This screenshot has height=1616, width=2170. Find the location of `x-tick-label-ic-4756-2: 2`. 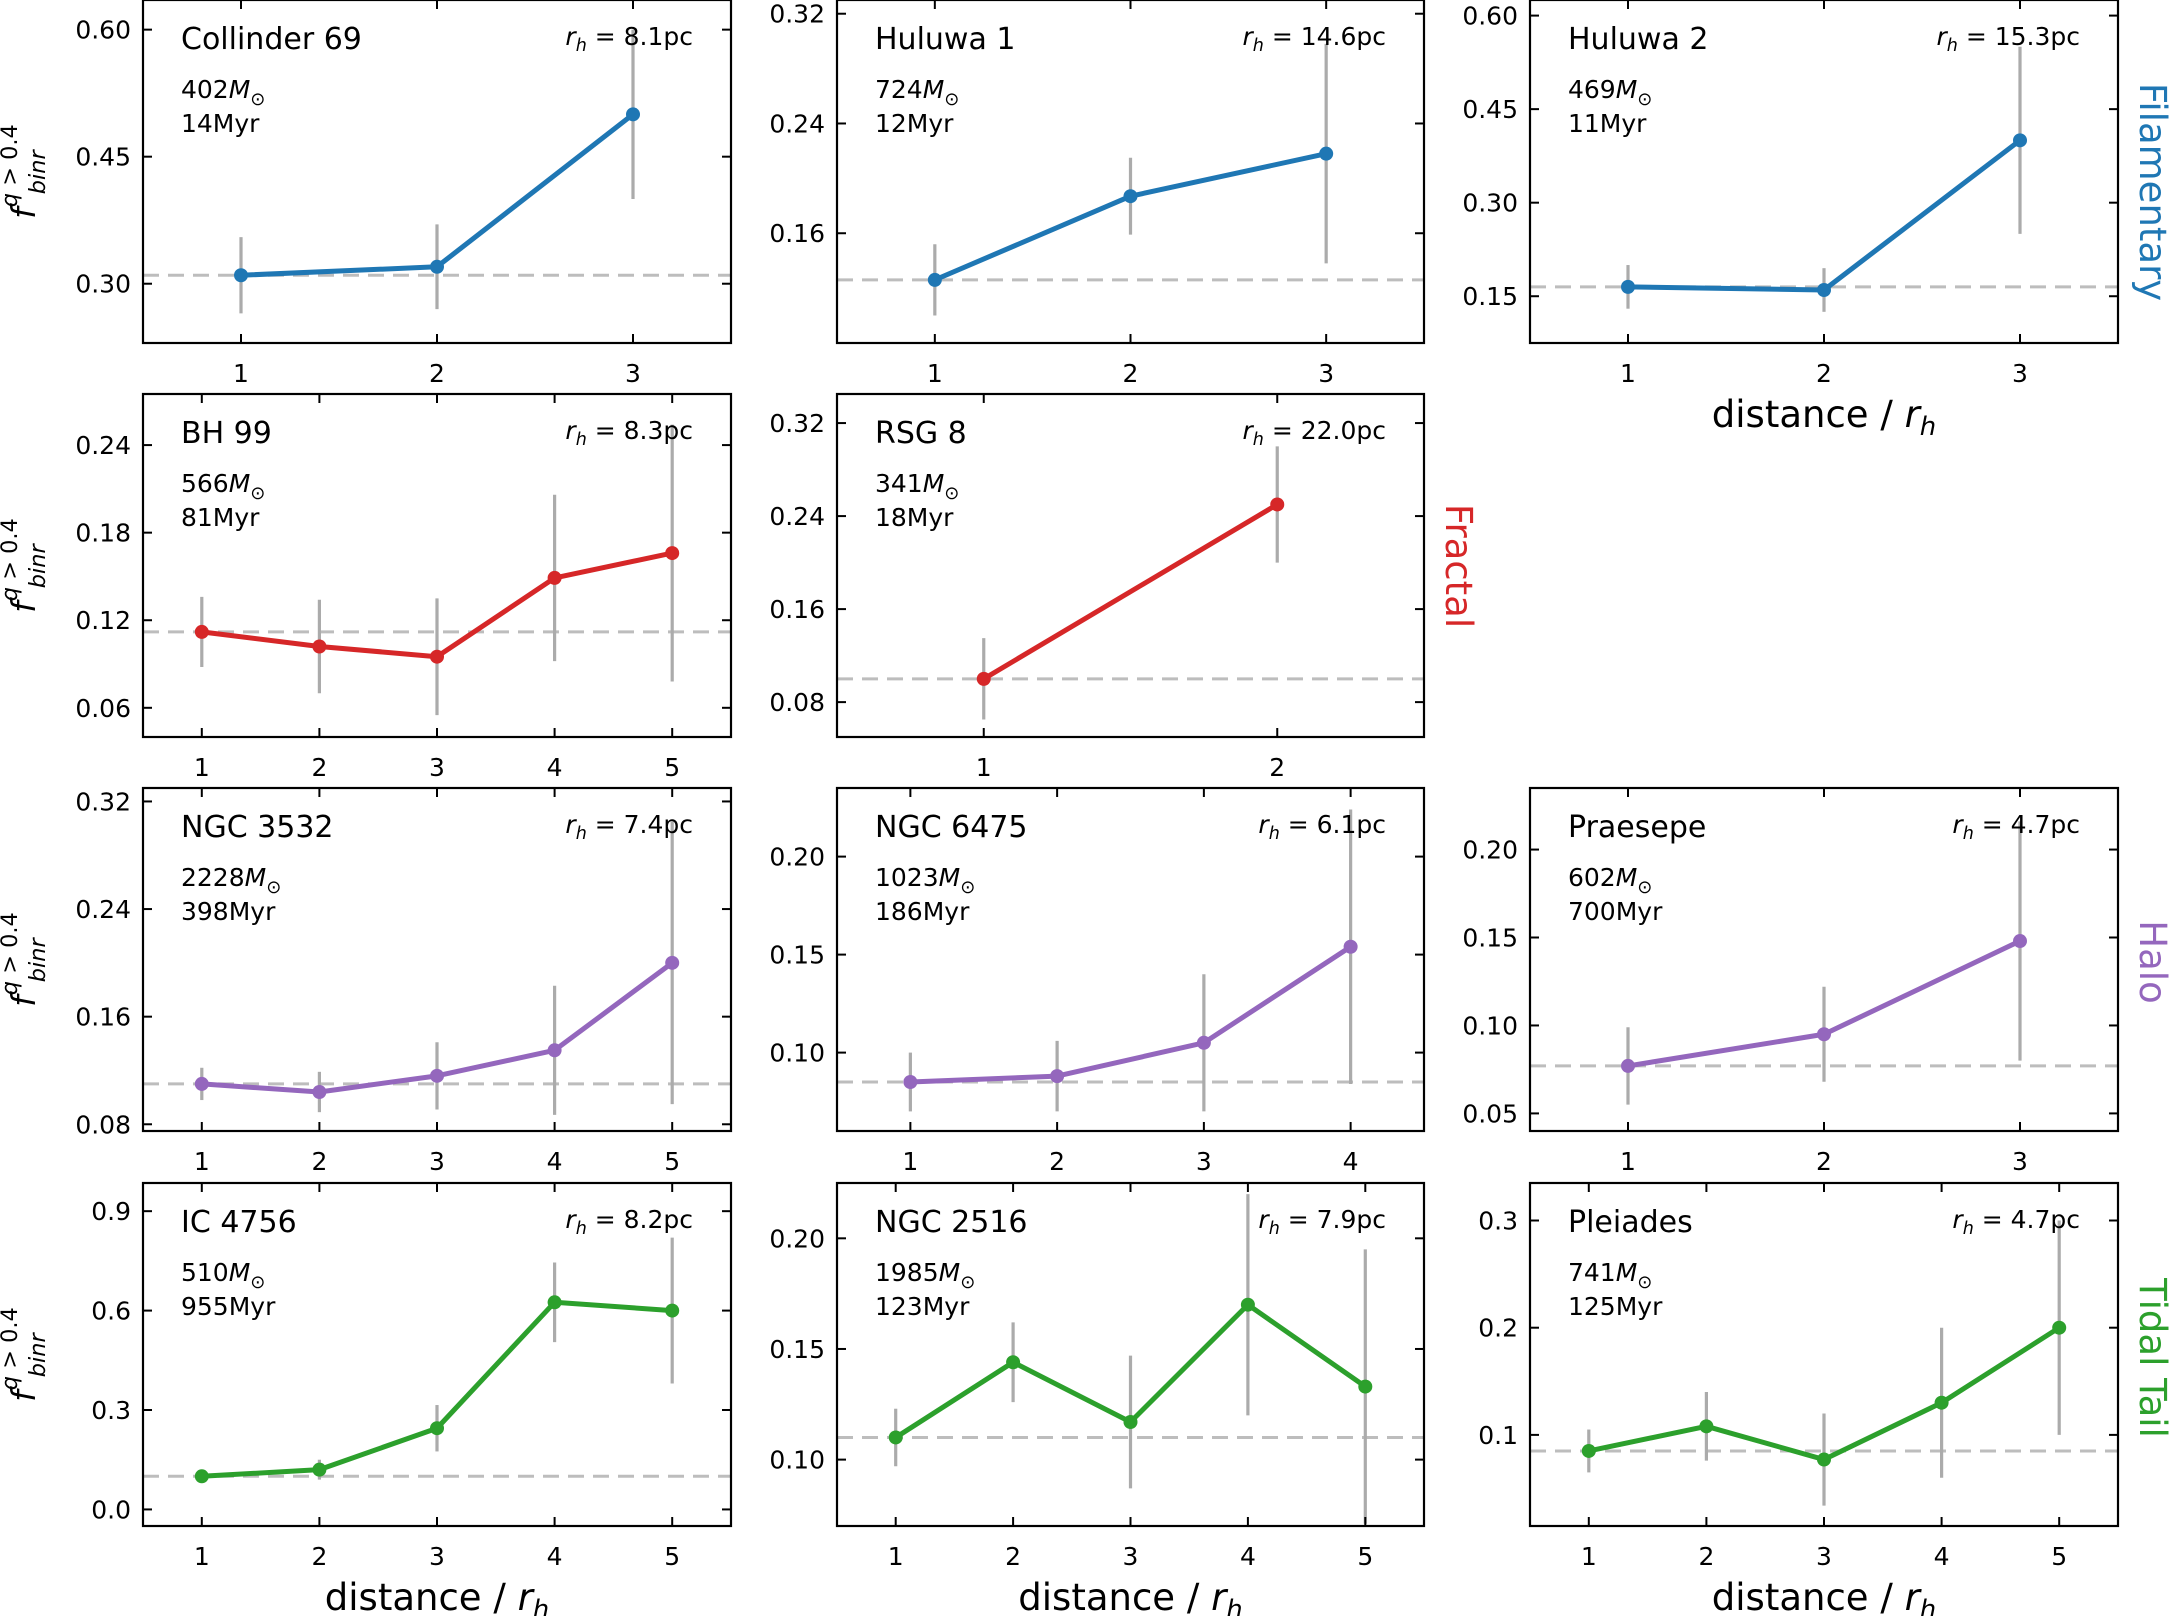

x-tick-label-ic-4756-2: 2 is located at coordinates (319, 1556).